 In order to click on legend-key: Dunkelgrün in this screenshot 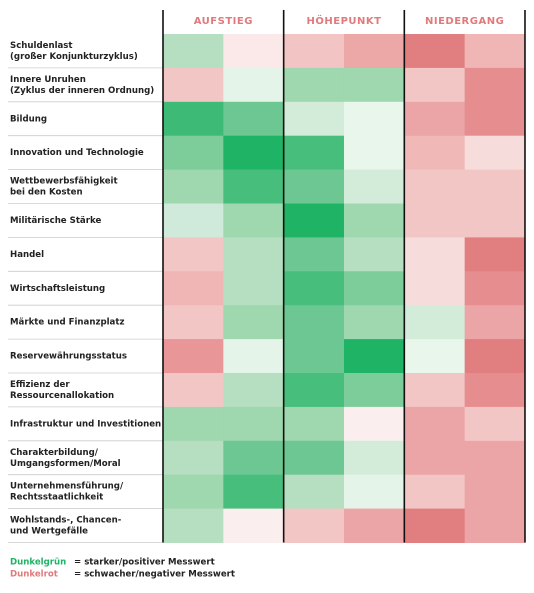, I will do `click(38, 563)`.